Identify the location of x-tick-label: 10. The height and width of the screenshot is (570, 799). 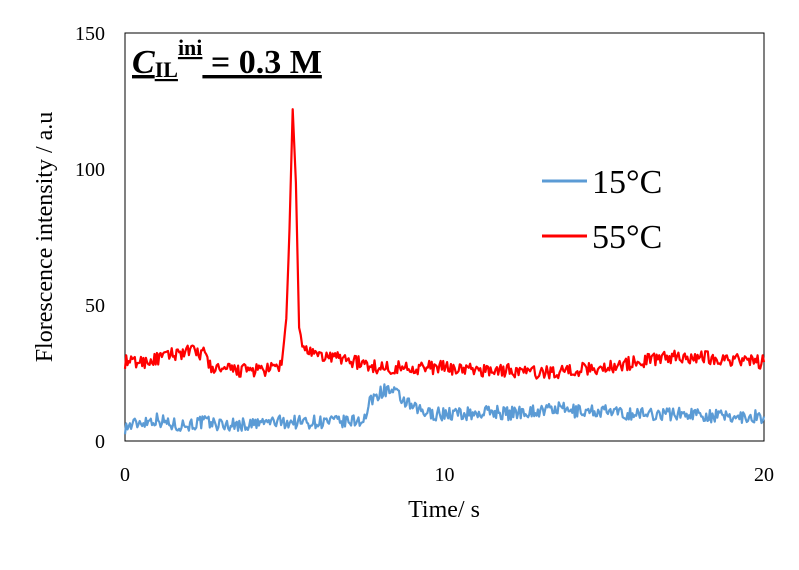
(445, 475).